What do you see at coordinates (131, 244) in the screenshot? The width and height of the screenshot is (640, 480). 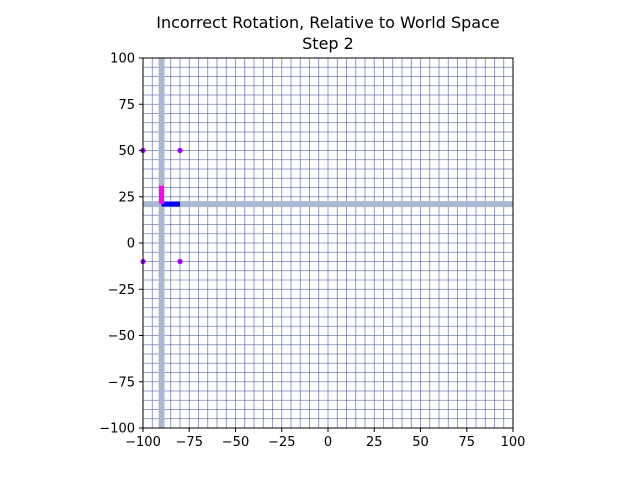 I see `y-tick-label: 0` at bounding box center [131, 244].